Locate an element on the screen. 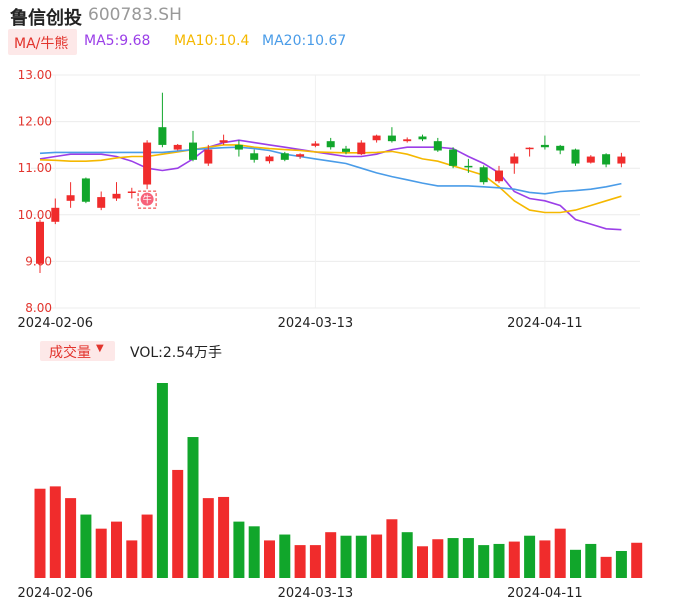 This screenshot has height=606, width=686. price-tick-label: 12.00 is located at coordinates (35, 122).